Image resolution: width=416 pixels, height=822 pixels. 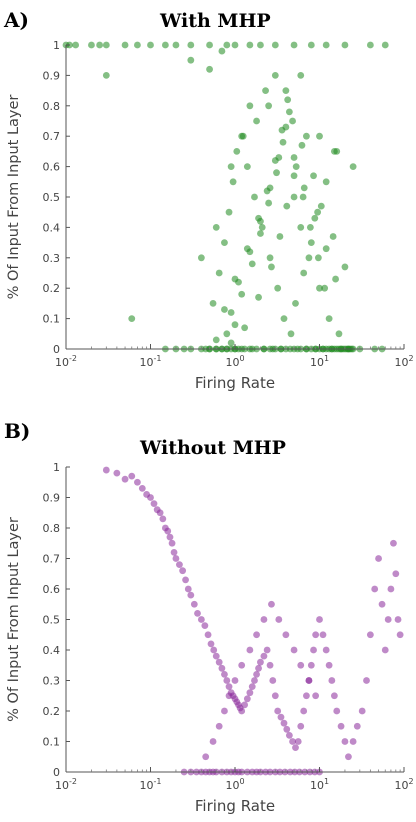 What do you see at coordinates (52, 258) in the screenshot?
I see `y-tick-label: 0.3` at bounding box center [52, 258].